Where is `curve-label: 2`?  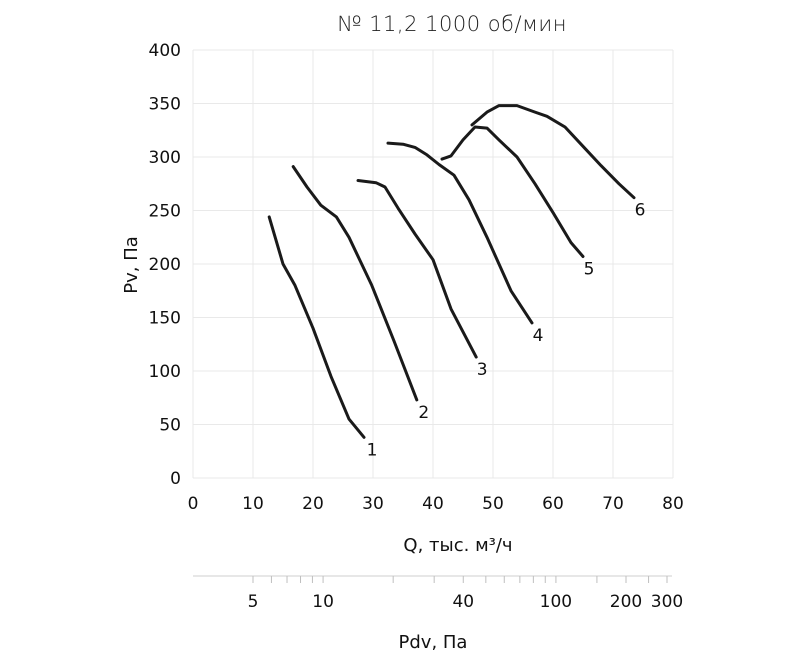 curve-label: 2 is located at coordinates (423, 413).